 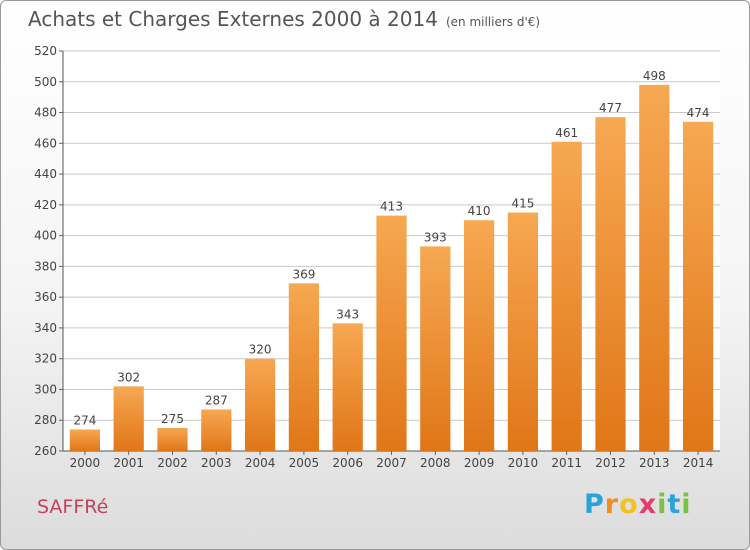 I want to click on x-tick-label-2007: 2007, so click(x=391, y=463).